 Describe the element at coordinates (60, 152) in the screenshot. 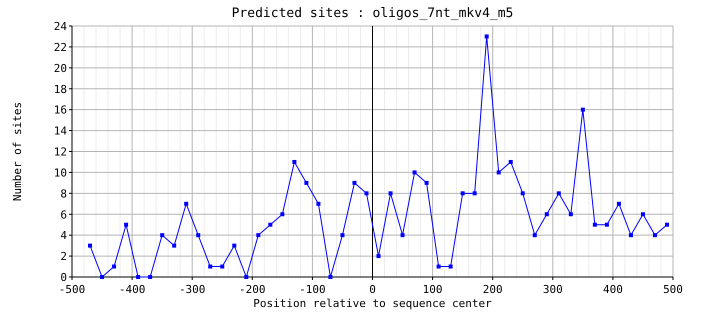

I see `y-tick-label: 12` at that location.